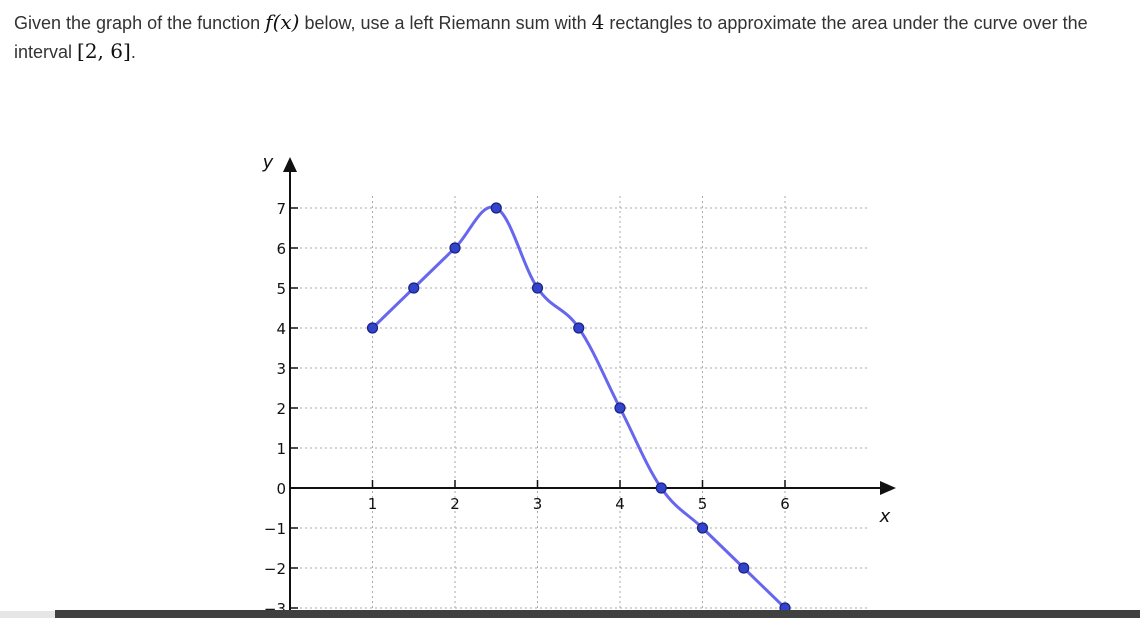 The height and width of the screenshot is (618, 1140). I want to click on interval: [2, 6], so click(104, 51).